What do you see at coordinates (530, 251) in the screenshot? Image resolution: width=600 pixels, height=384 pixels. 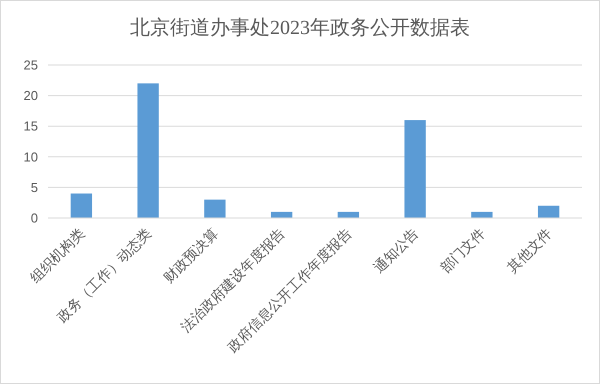 I see `x-tick-label: 其他文件` at bounding box center [530, 251].